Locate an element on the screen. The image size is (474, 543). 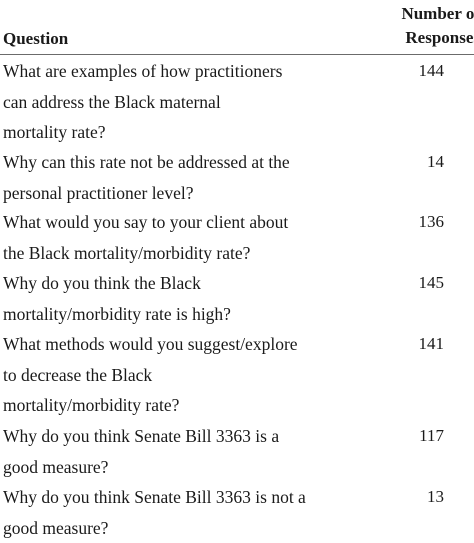
question-line: to decrease the Black is located at coordinates (78, 374).